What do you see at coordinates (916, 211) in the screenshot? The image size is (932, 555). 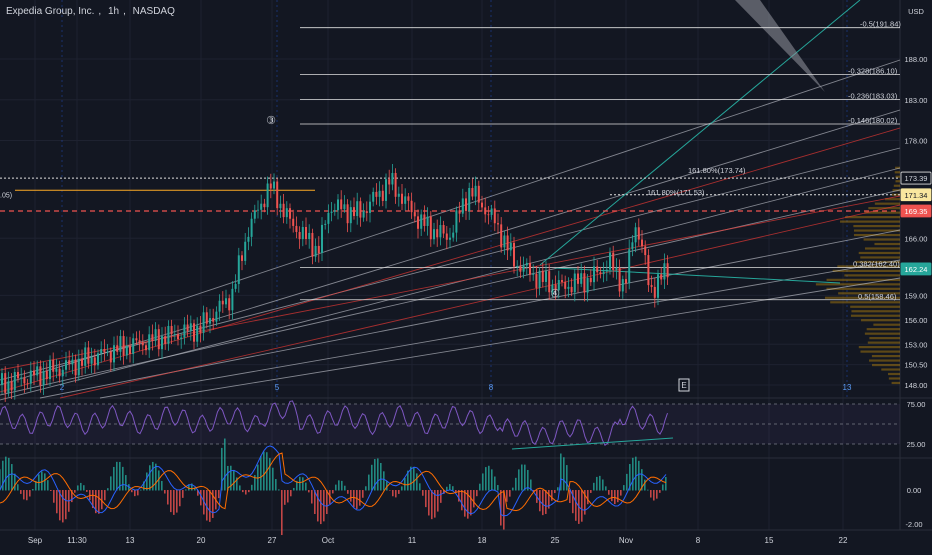 I see `price-badge-label: 169.35` at bounding box center [916, 211].